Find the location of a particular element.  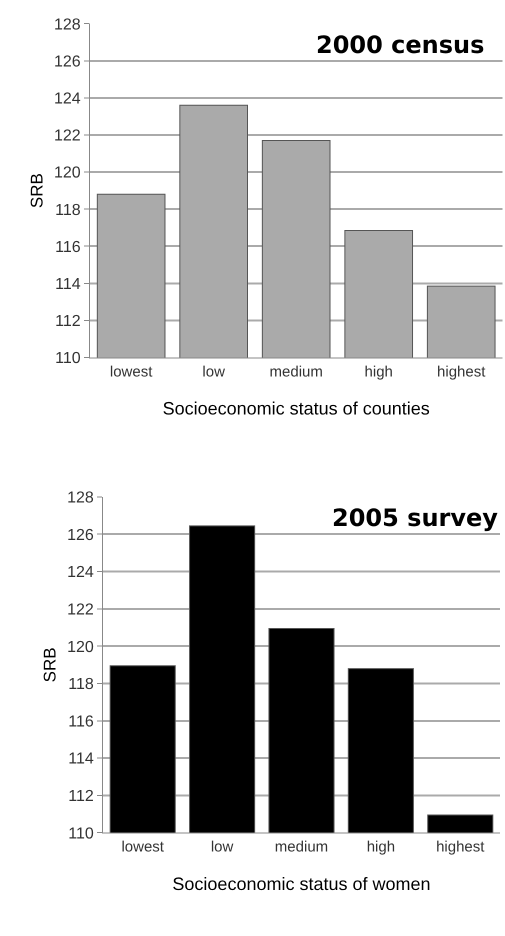

chart-title: 2005 survey is located at coordinates (415, 518).